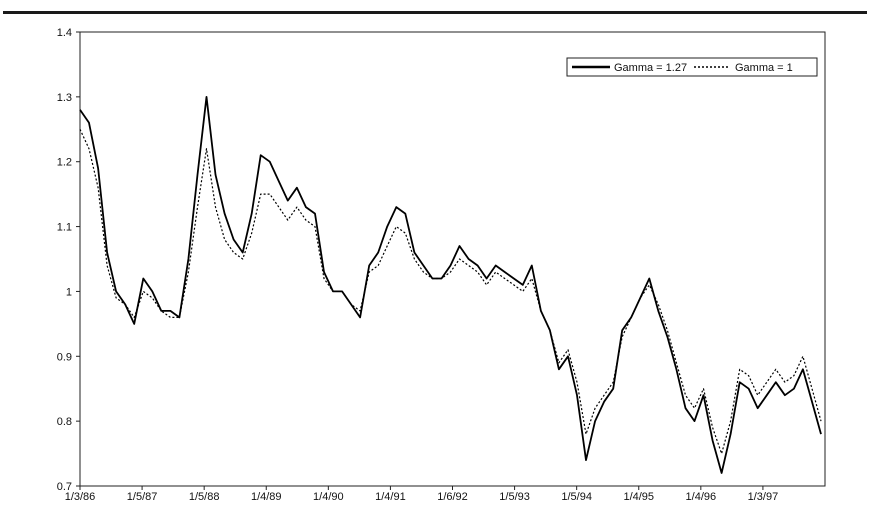 This screenshot has height=521, width=869. I want to click on legend-label-gamma-1: Gamma = 1, so click(764, 68).